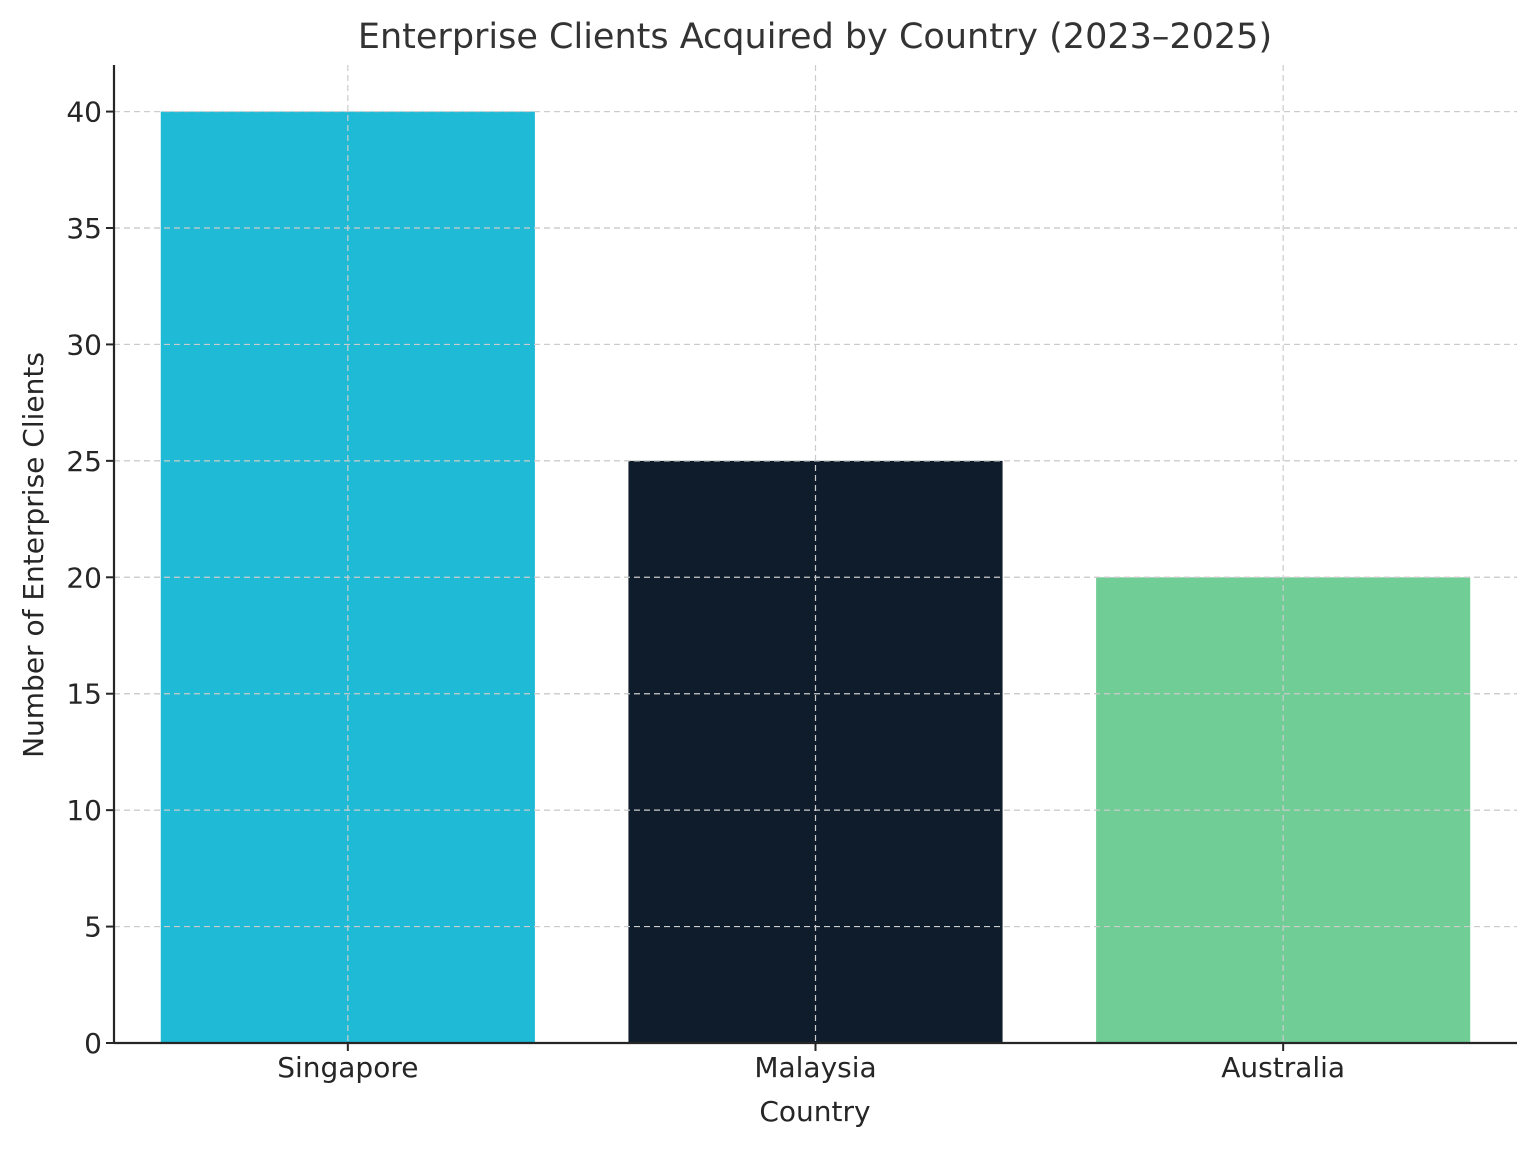 This screenshot has height=1151, width=1536. I want to click on y-axis-ticks: 0 5 10 15 20 25 30 35 40, so click(90, 578).